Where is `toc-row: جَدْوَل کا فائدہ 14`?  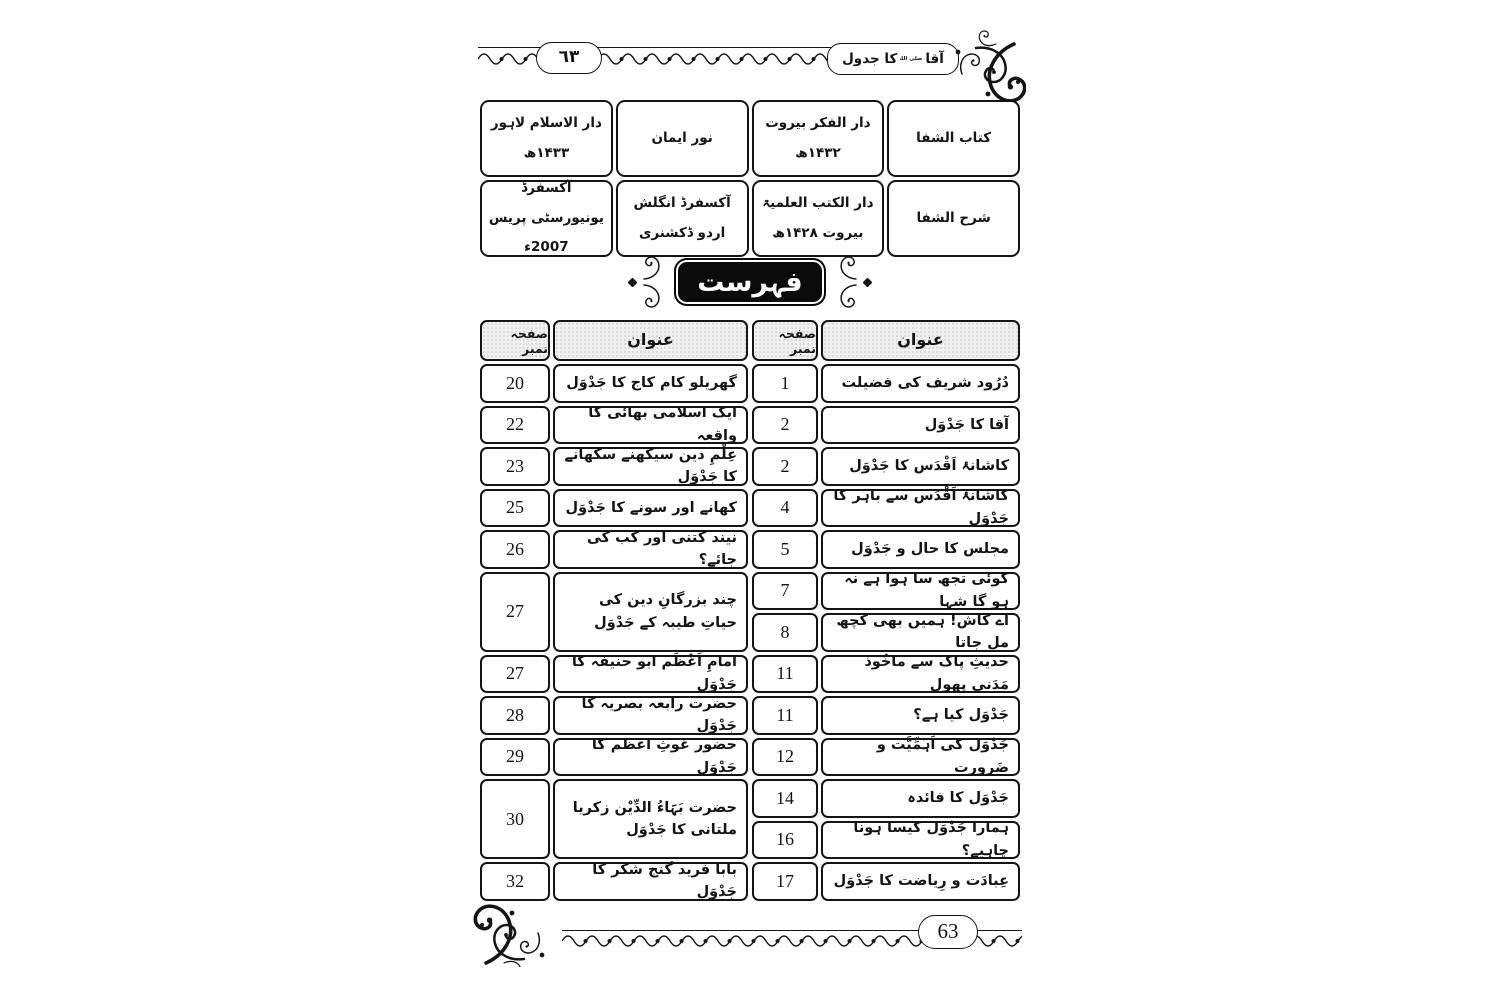
toc-row: جَدْوَل کا فائدہ 14 is located at coordinates (886, 798).